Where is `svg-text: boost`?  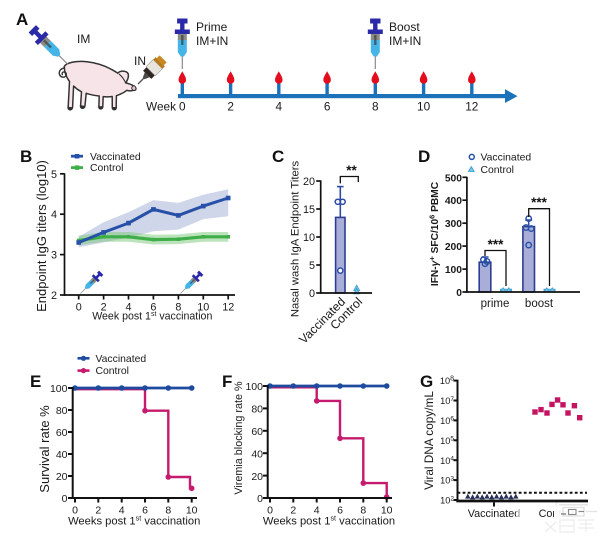 svg-text: boost is located at coordinates (539, 304).